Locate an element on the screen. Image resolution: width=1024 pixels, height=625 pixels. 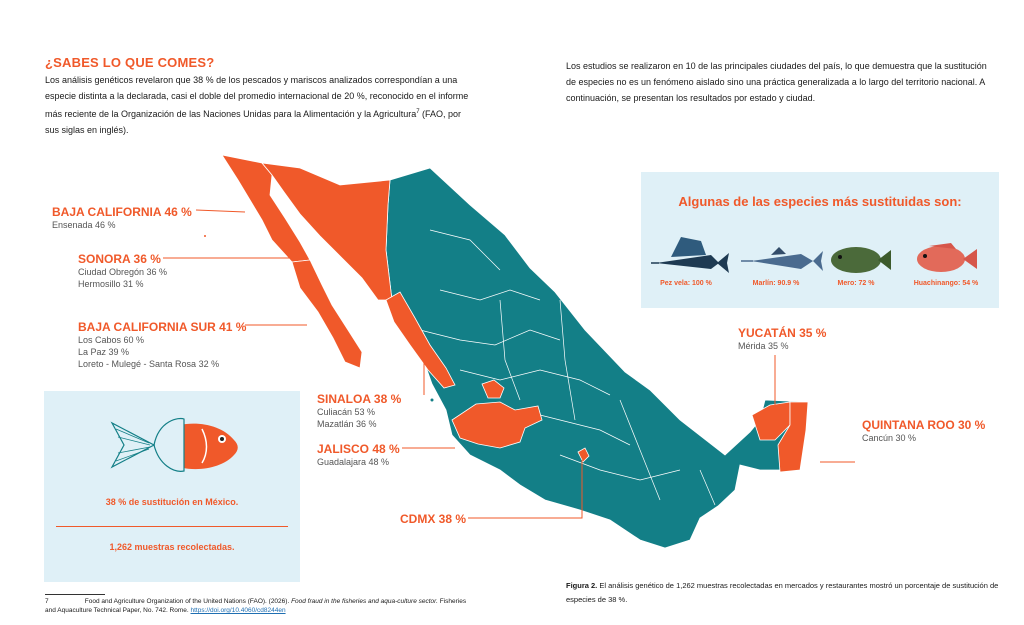
state-name: QUINTANA ROO 30 % is located at coordinates (924, 425).